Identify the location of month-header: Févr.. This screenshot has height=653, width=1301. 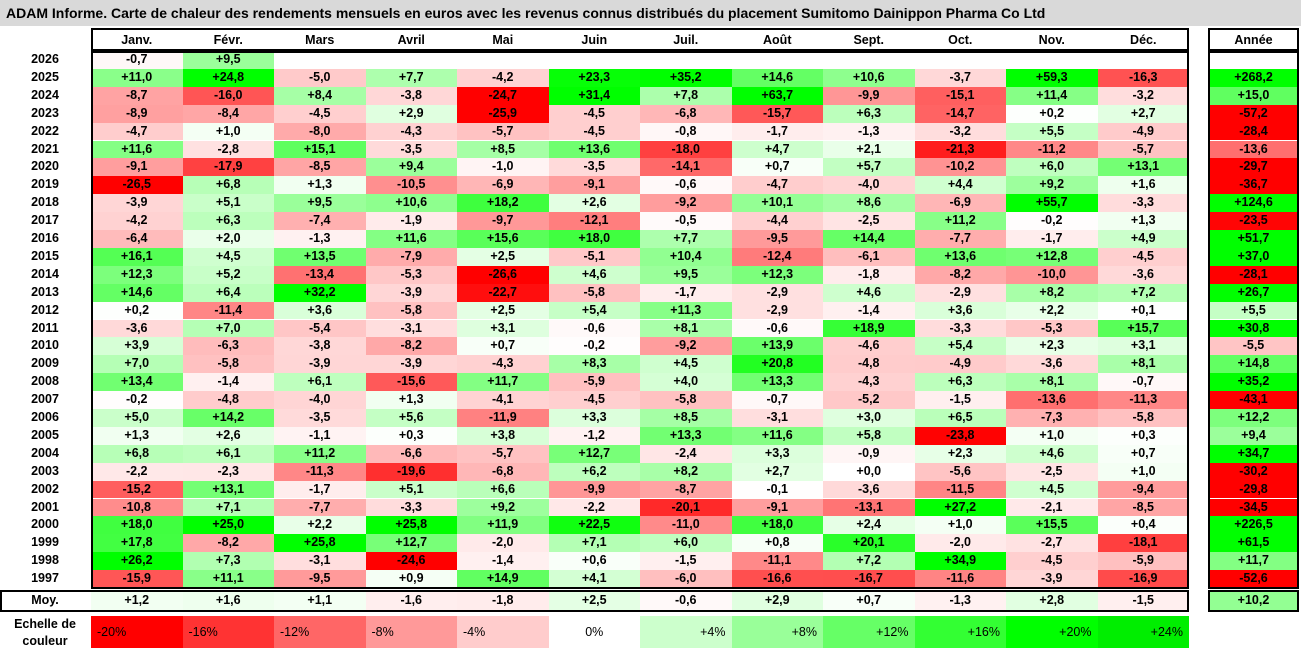
(228, 40).